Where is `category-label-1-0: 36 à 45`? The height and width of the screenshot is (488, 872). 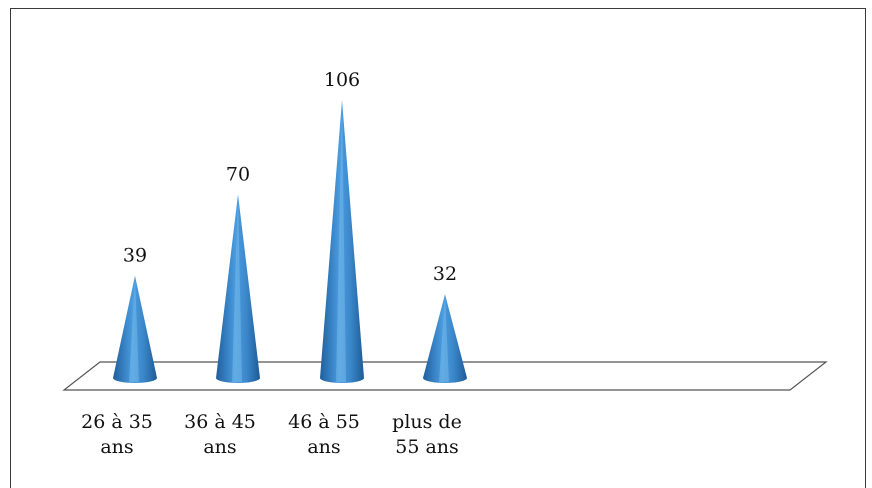 category-label-1-0: 36 à 45 is located at coordinates (220, 422).